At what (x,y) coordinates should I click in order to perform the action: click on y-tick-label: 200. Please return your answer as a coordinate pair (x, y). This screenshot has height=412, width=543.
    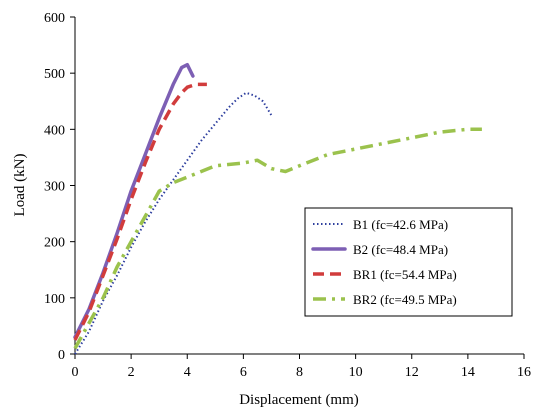
    Looking at the image, I should click on (54, 243).